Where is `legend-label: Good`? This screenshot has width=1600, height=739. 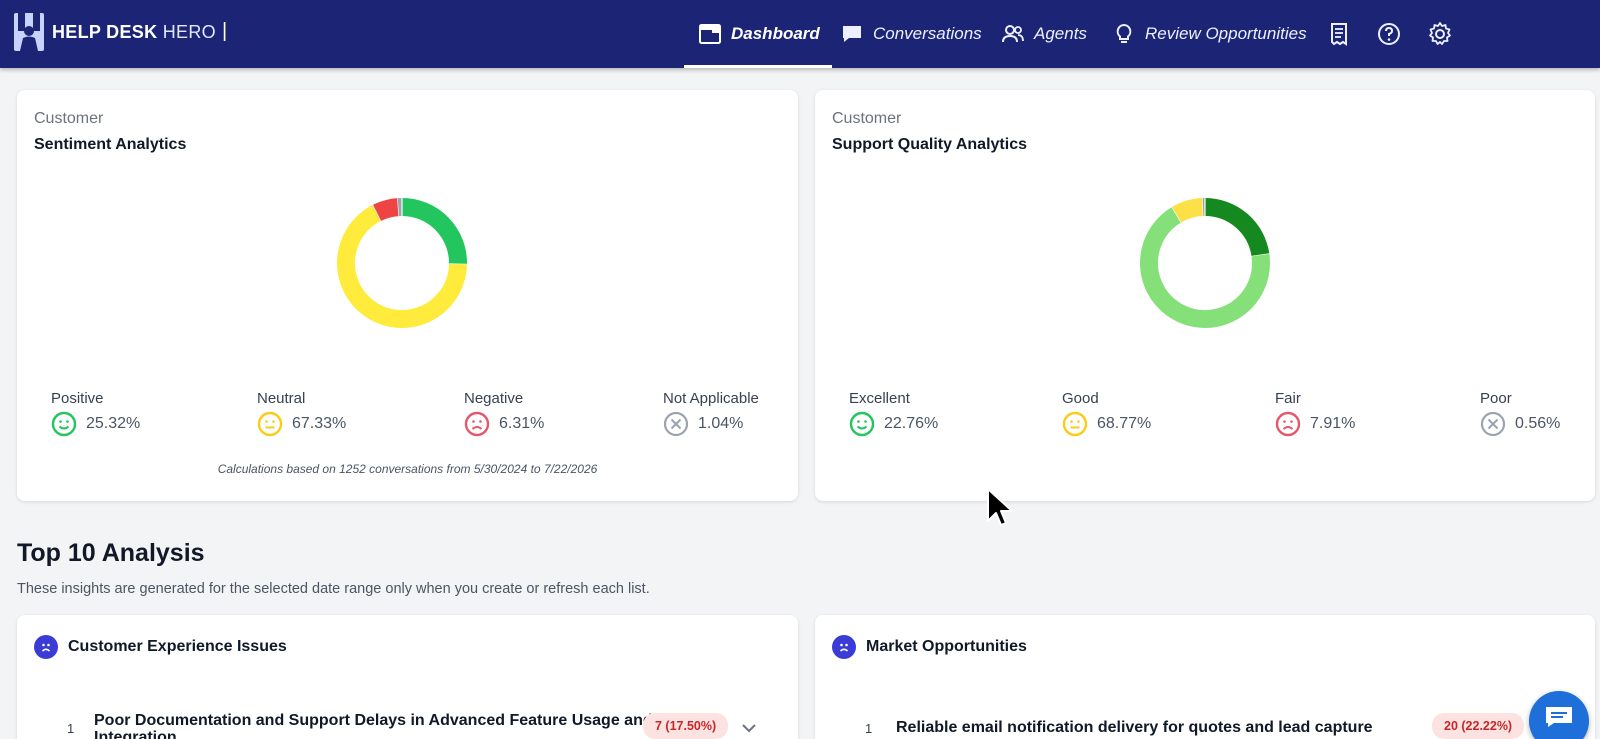
legend-label: Good is located at coordinates (1080, 398).